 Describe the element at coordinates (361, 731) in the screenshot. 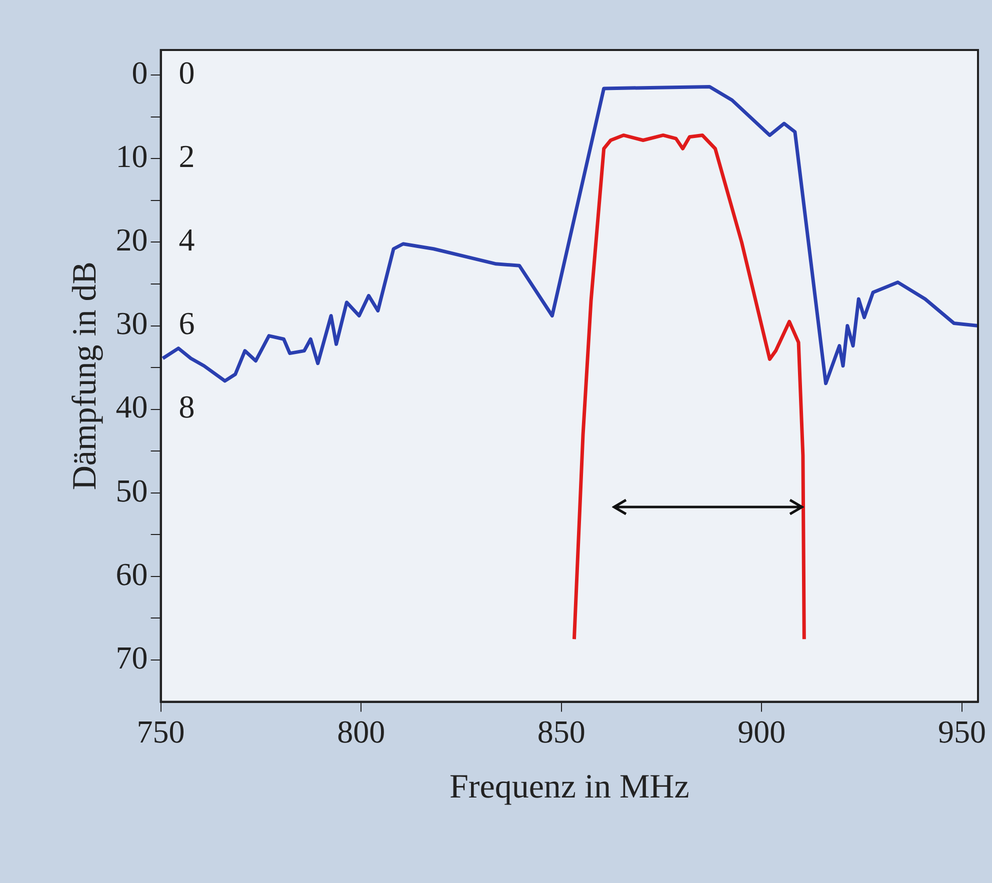

I see `x-tick-label: 800` at that location.